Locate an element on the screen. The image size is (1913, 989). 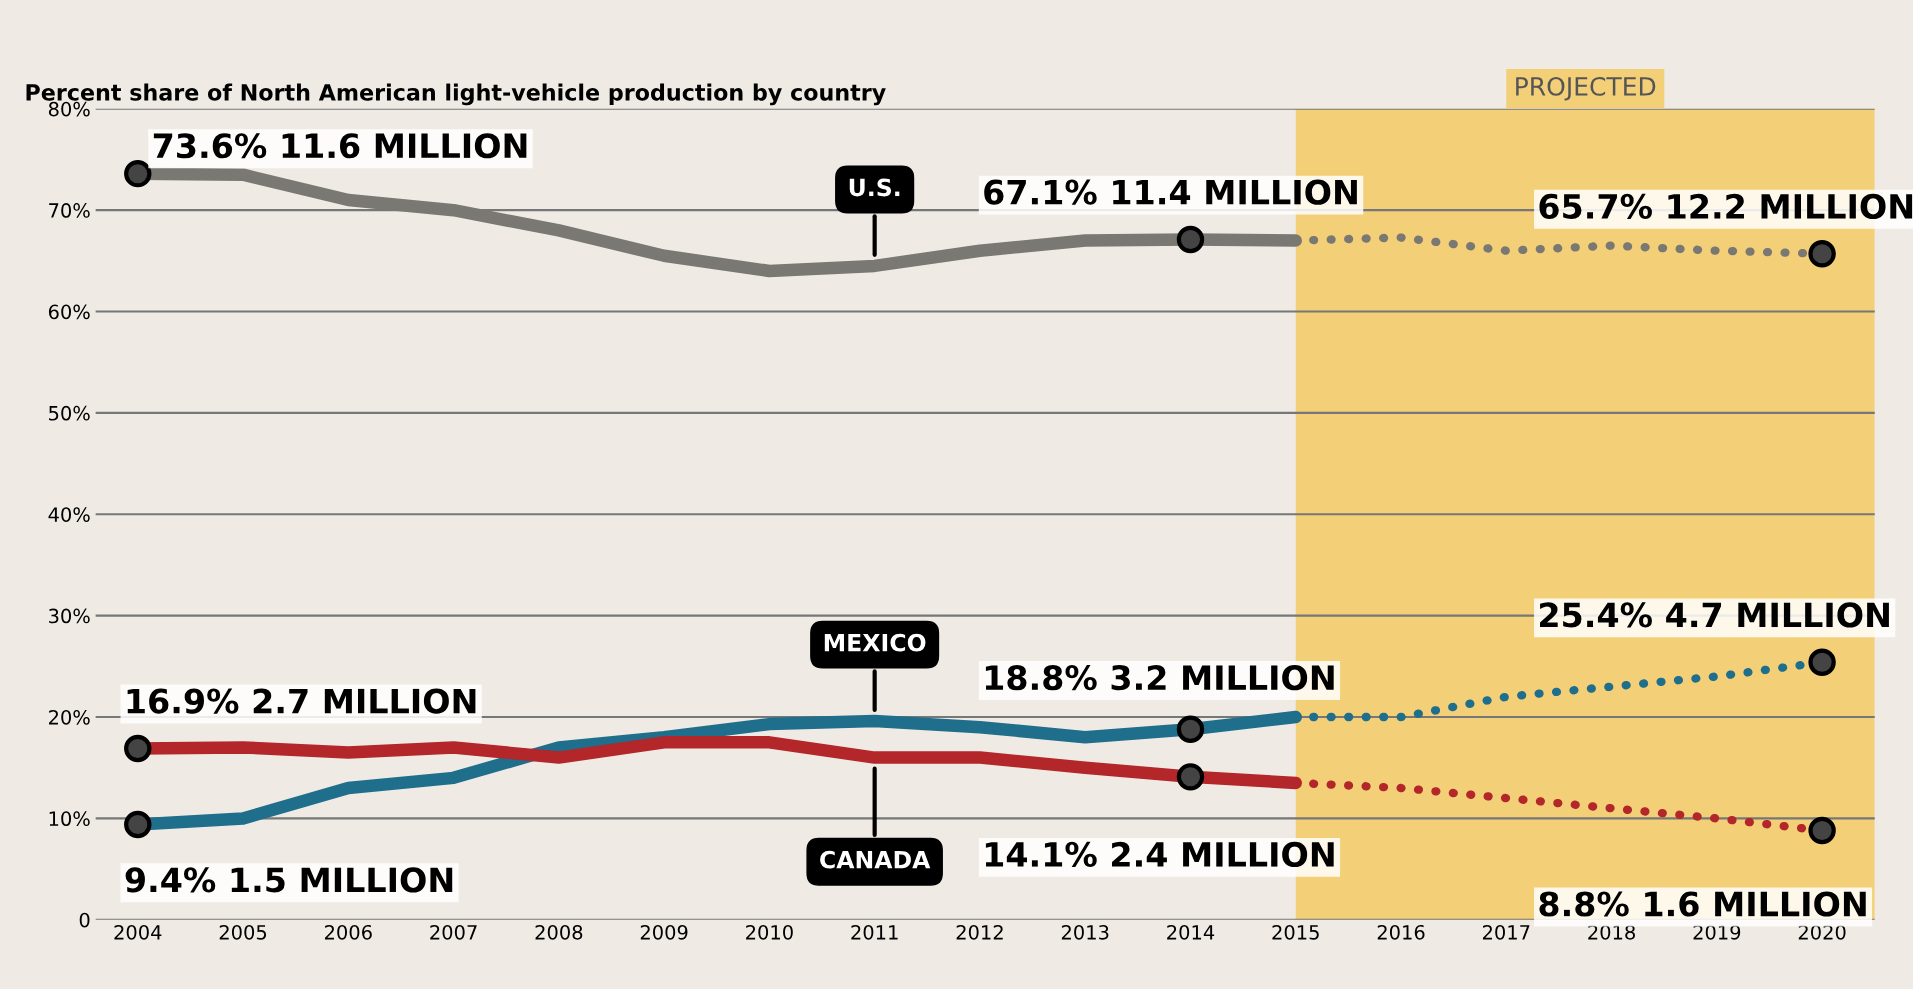
x-tick-label: 2010 is located at coordinates (769, 932).